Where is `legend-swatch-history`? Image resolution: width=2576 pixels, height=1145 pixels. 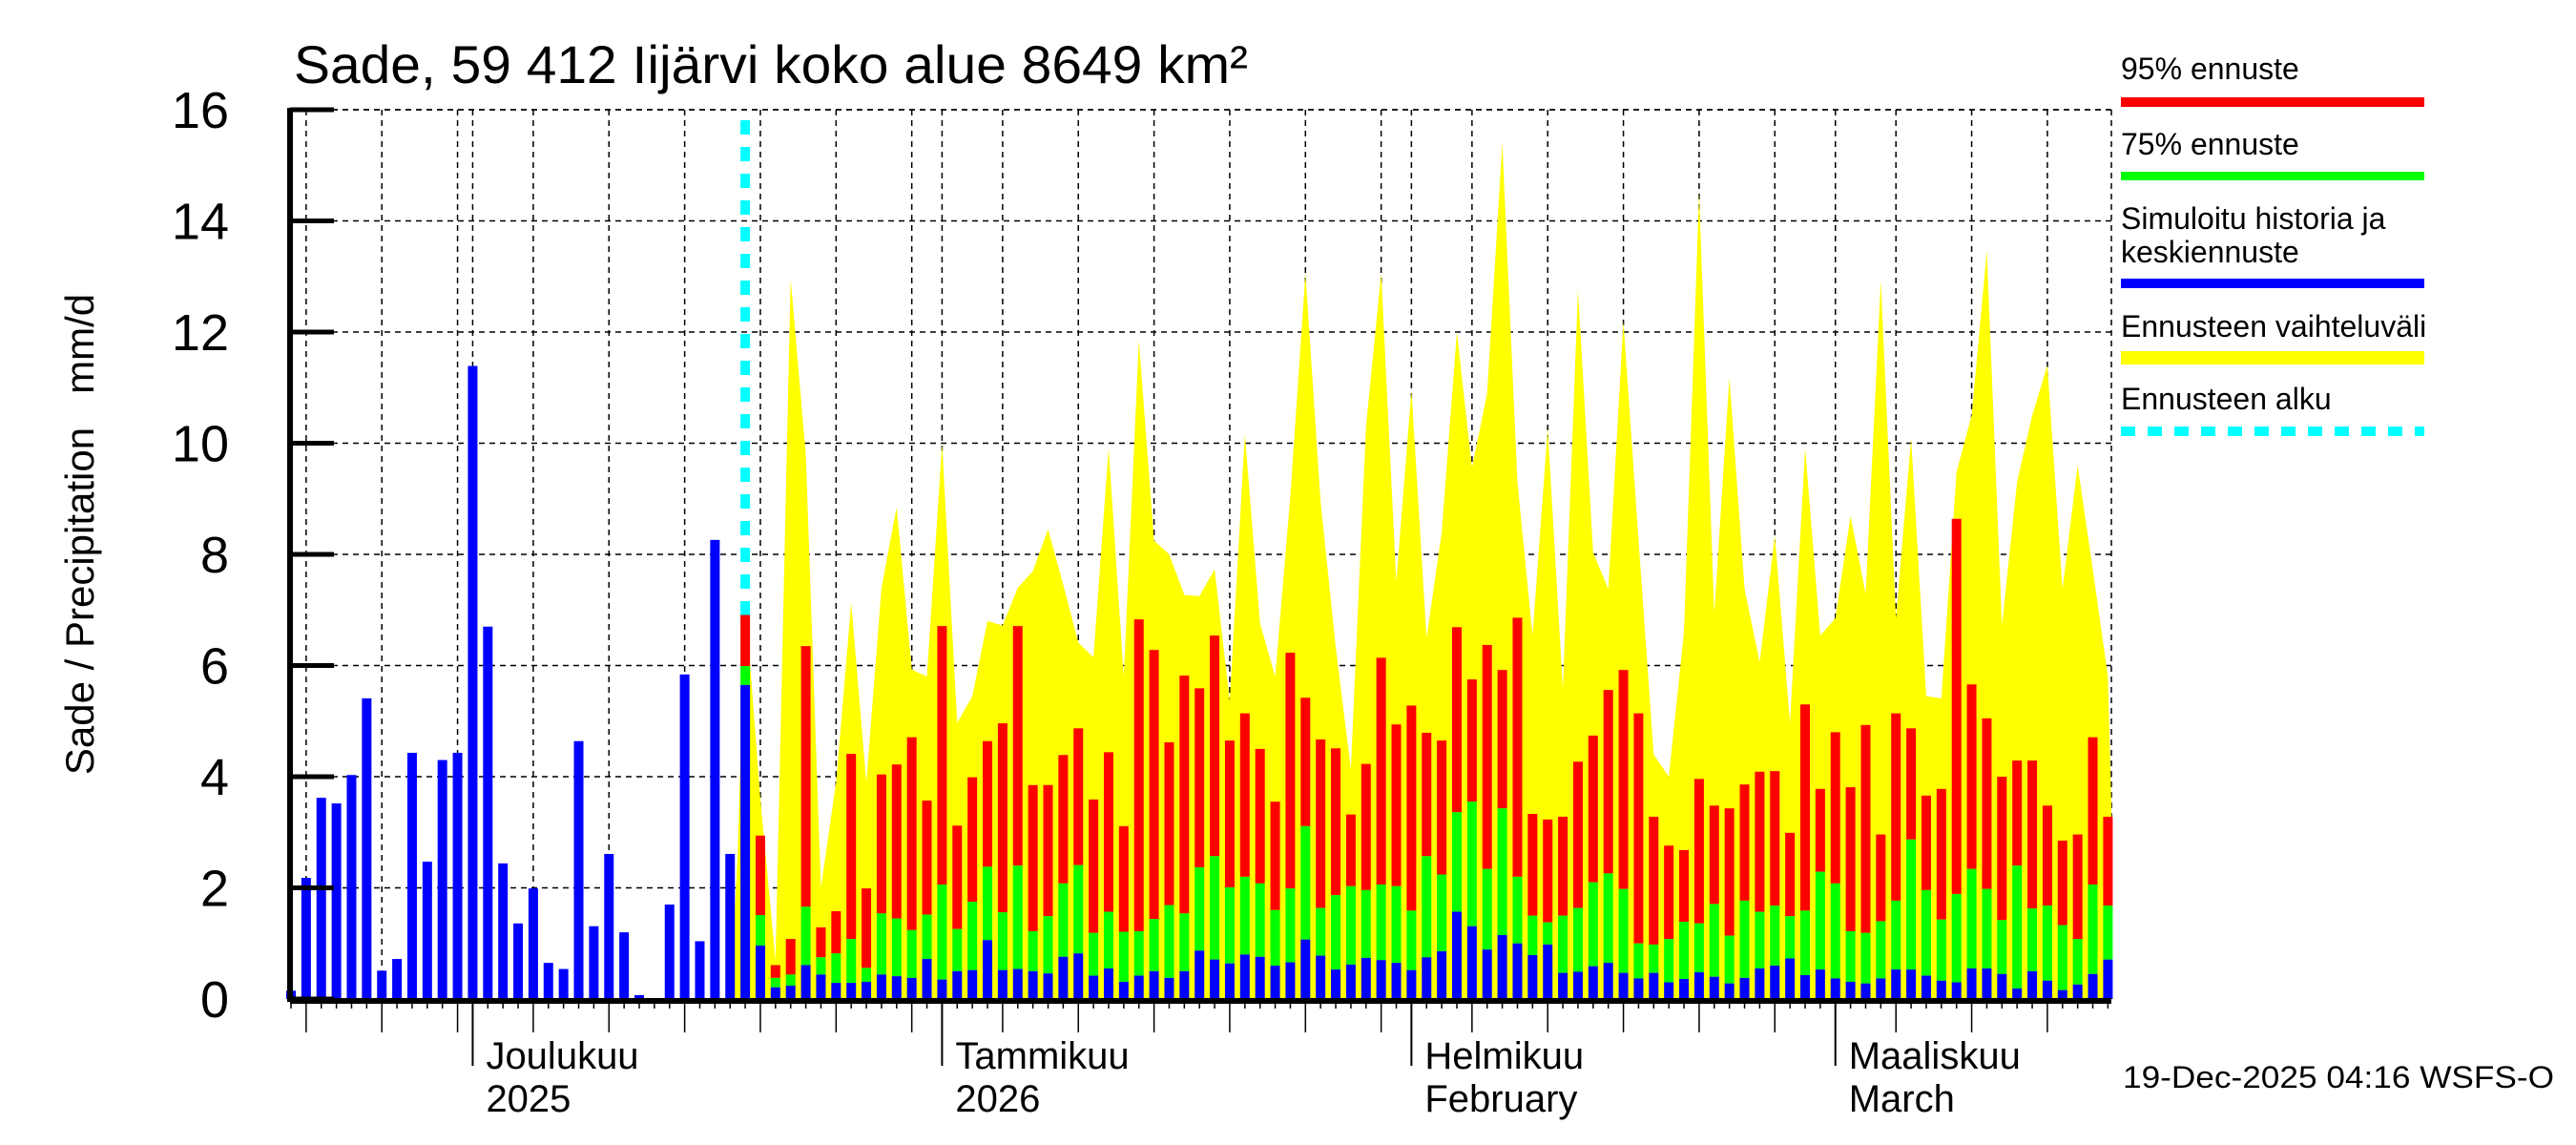 legend-swatch-history is located at coordinates (2272, 283).